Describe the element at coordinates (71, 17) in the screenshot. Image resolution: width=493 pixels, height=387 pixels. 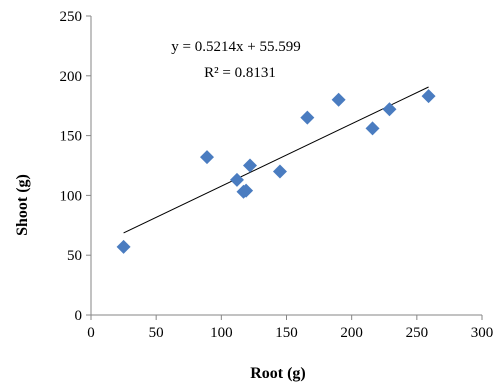
I see `y-tick-label: 250` at that location.